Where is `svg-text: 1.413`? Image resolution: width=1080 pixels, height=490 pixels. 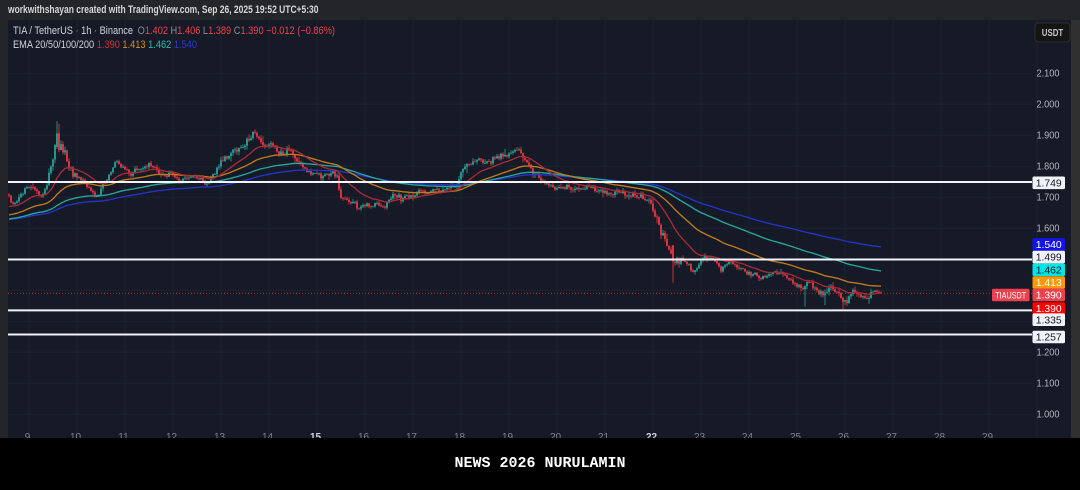
svg-text: 1.413 is located at coordinates (1049, 283).